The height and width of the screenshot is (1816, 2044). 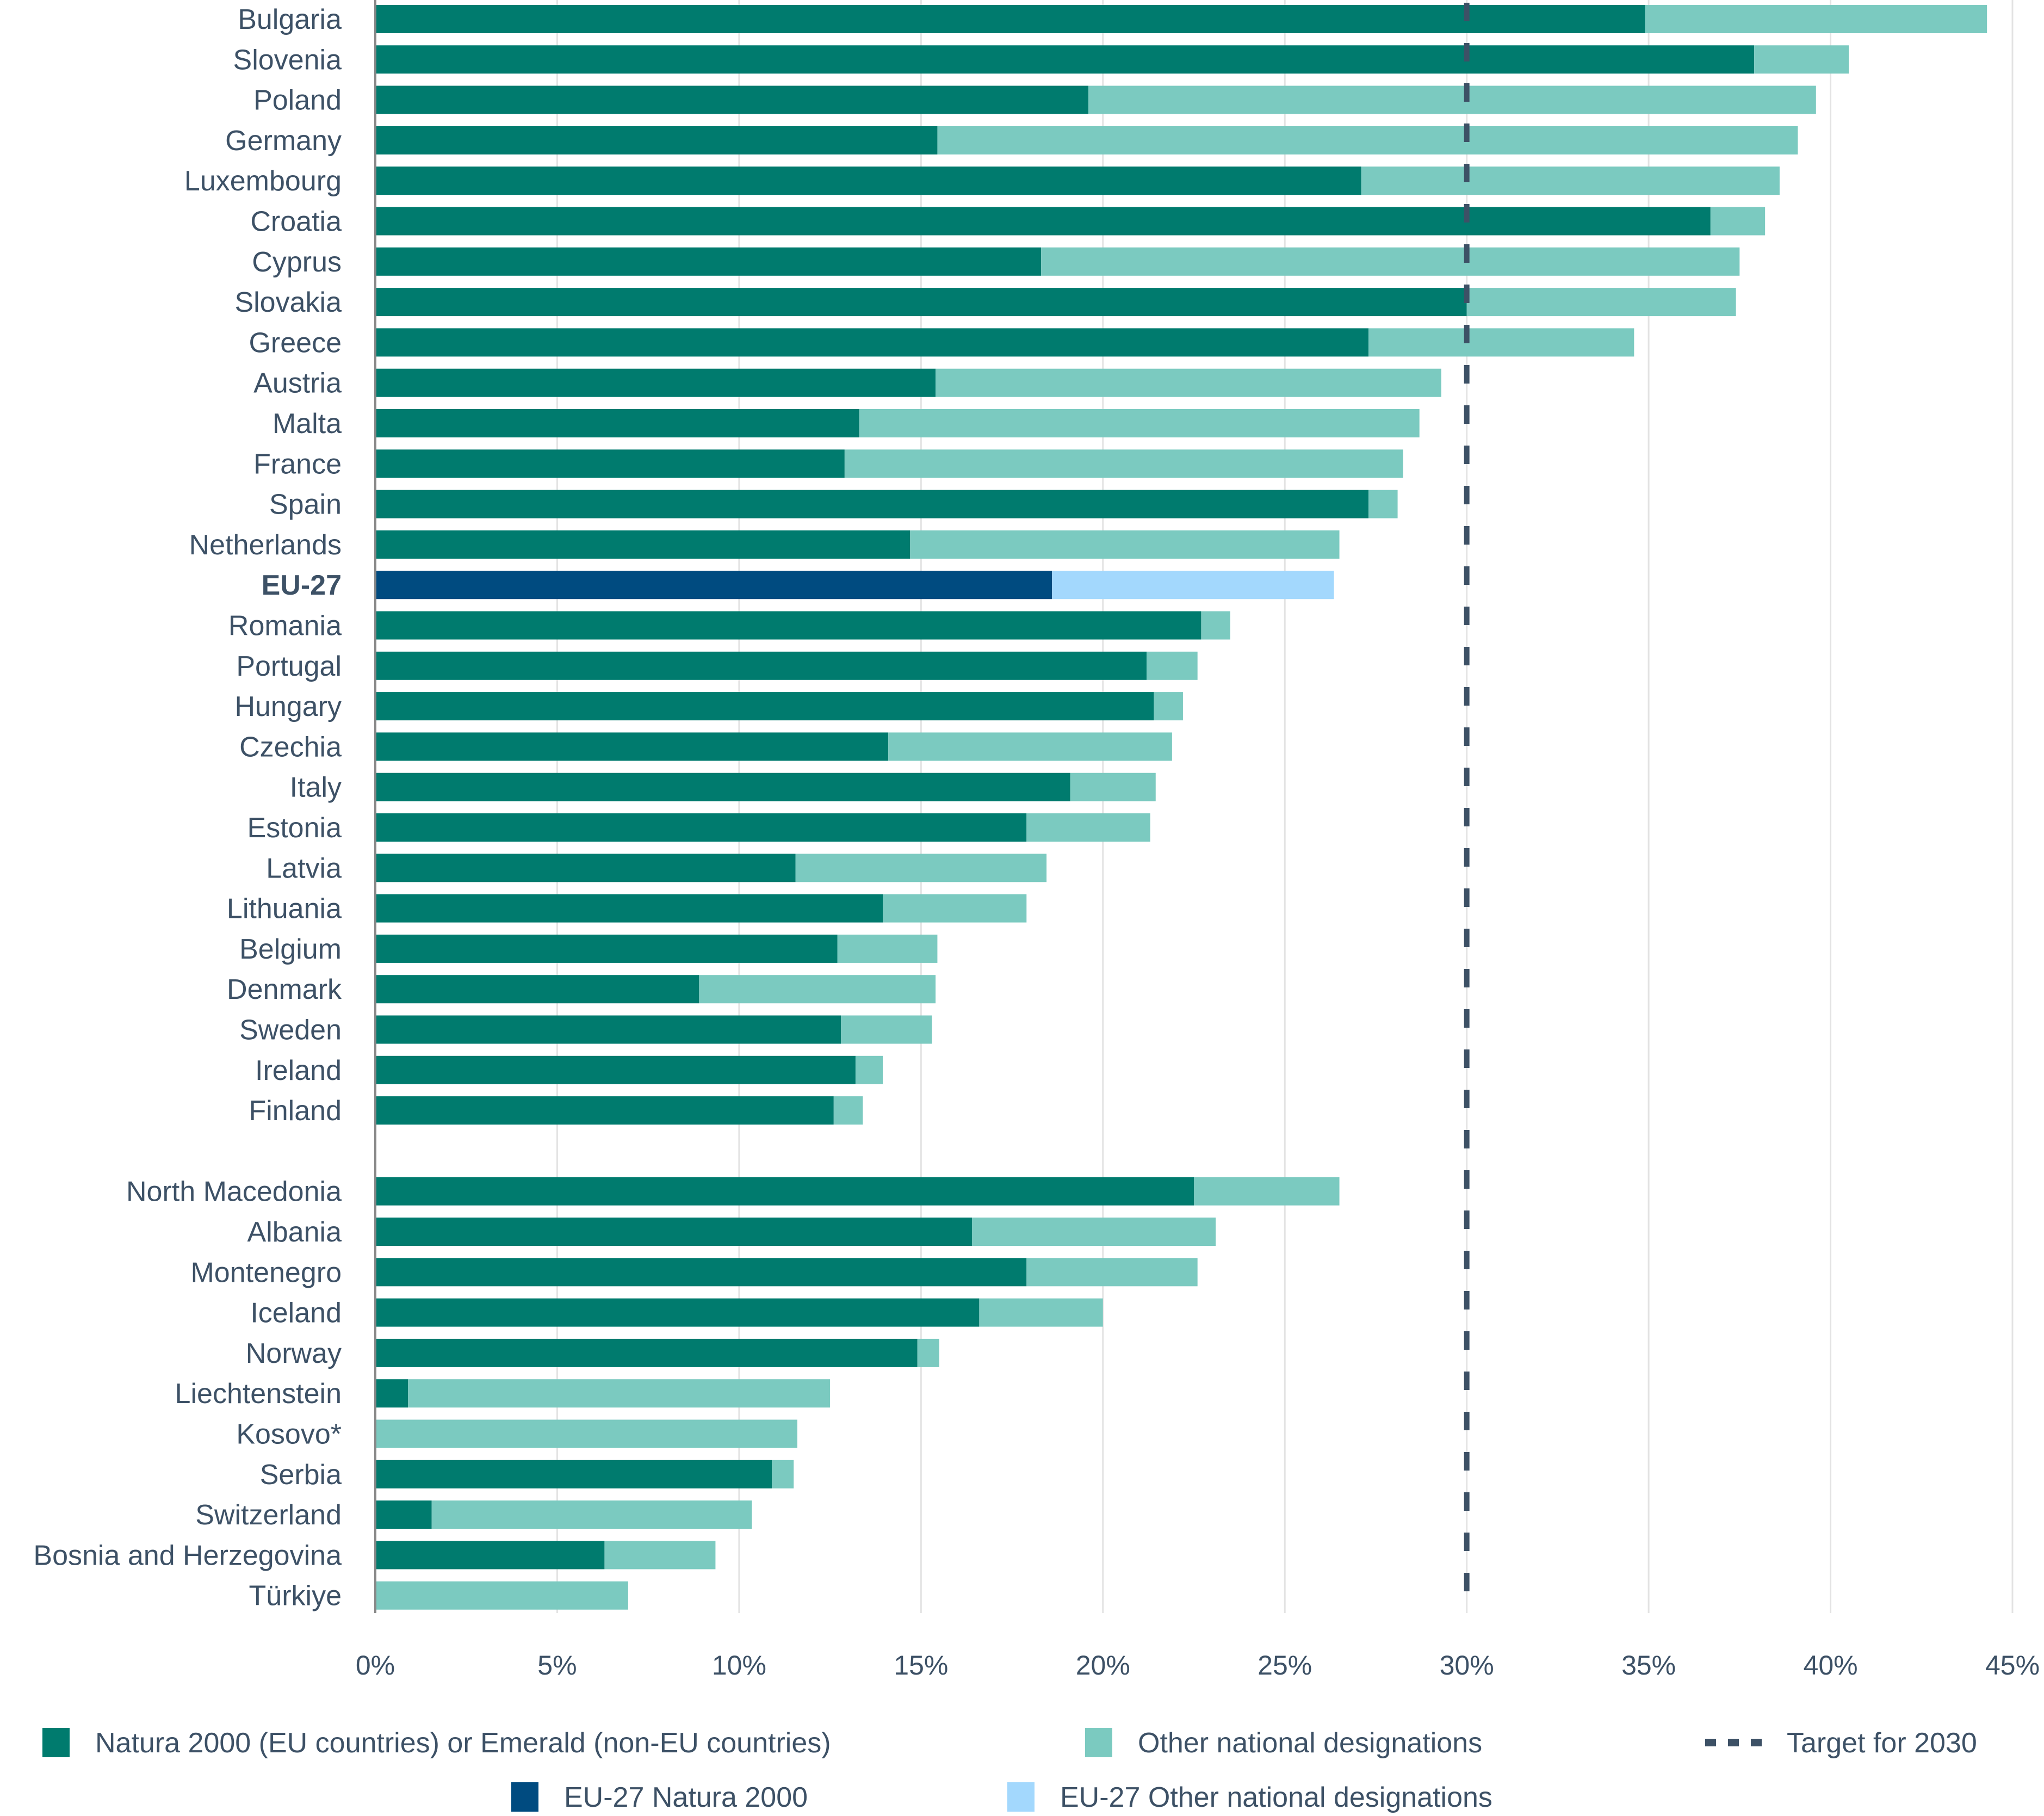 What do you see at coordinates (290, 747) in the screenshot?
I see `category-label: Czechia` at bounding box center [290, 747].